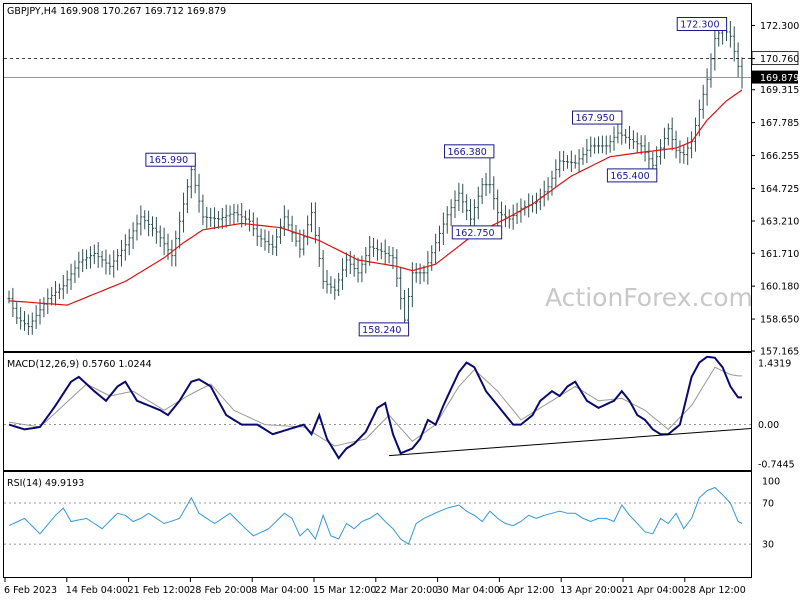 This screenshot has width=800, height=600. What do you see at coordinates (591, 590) in the screenshot?
I see `x-tick-label: 13 Apr 20:00` at bounding box center [591, 590].